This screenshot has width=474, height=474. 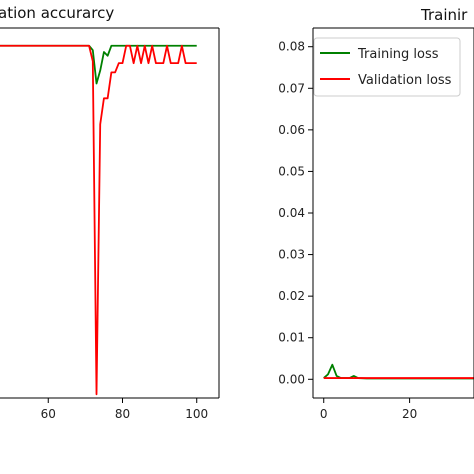 I want to click on legend-label-validation-loss: Validation loss, so click(x=405, y=80).